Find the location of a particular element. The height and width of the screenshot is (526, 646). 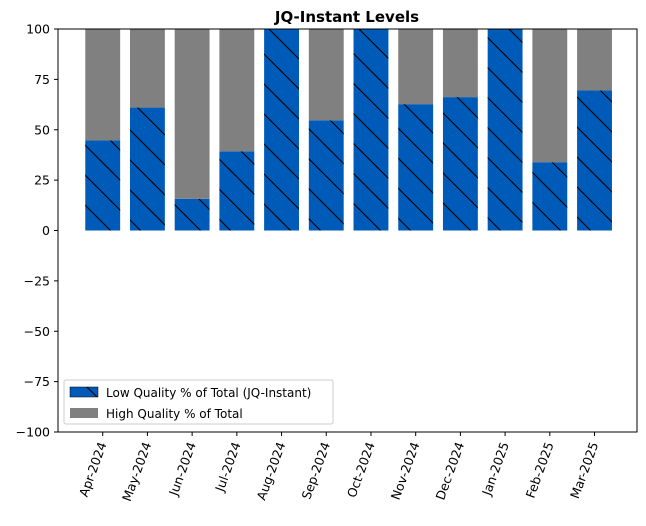

legend-label-low-quality: Low Quality % of Total (JQ-Instant) is located at coordinates (208, 393).